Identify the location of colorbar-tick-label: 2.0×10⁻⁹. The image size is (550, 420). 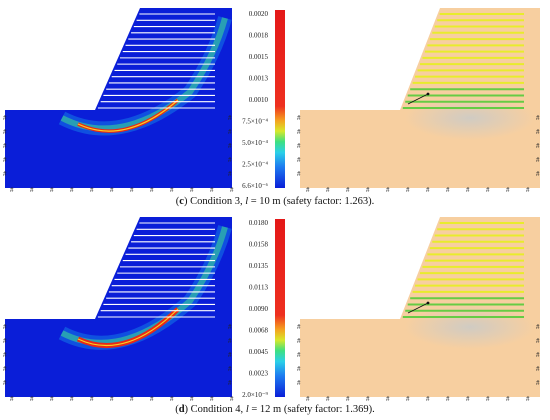
(255, 395).